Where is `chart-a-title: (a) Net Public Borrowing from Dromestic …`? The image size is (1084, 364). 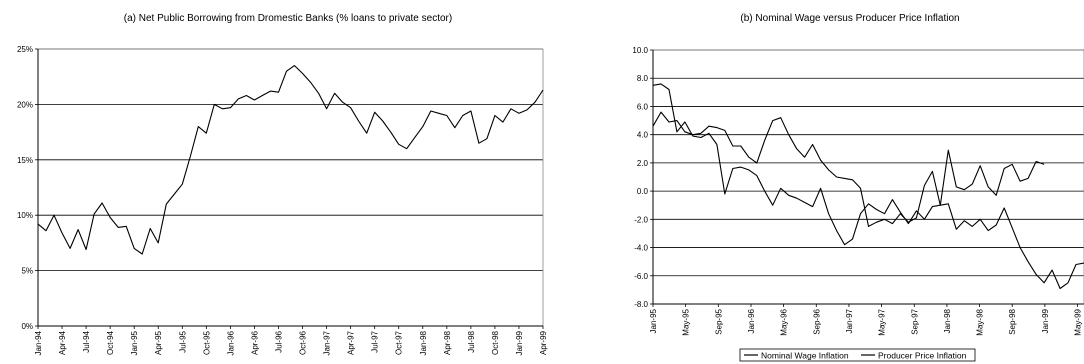
chart-a-title: (a) Net Public Borrowing from Dromestic … is located at coordinates (288, 18).